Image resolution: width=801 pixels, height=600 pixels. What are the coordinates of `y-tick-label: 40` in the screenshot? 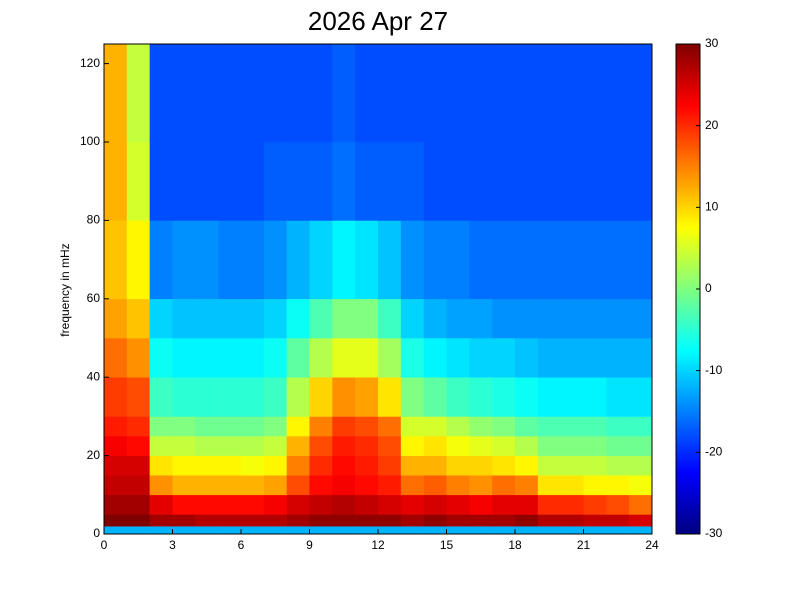 It's located at (94, 376).